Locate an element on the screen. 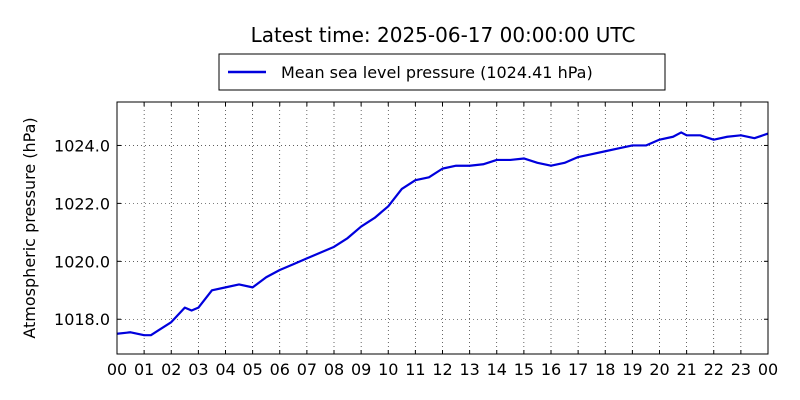 This screenshot has width=800, height=400. x-tick-label: 06 is located at coordinates (280, 369).